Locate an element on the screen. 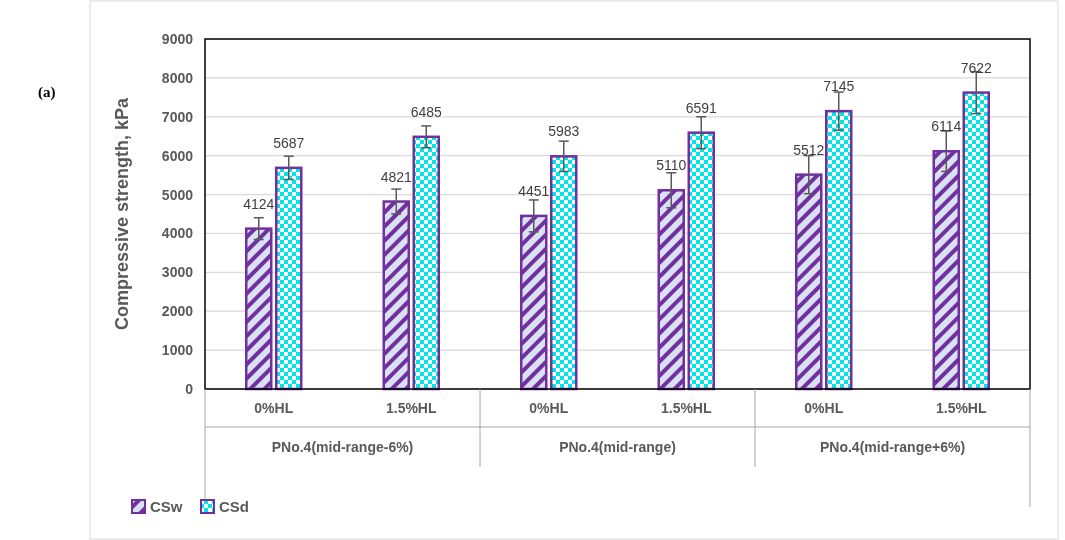  legend-label: CSw is located at coordinates (166, 506).